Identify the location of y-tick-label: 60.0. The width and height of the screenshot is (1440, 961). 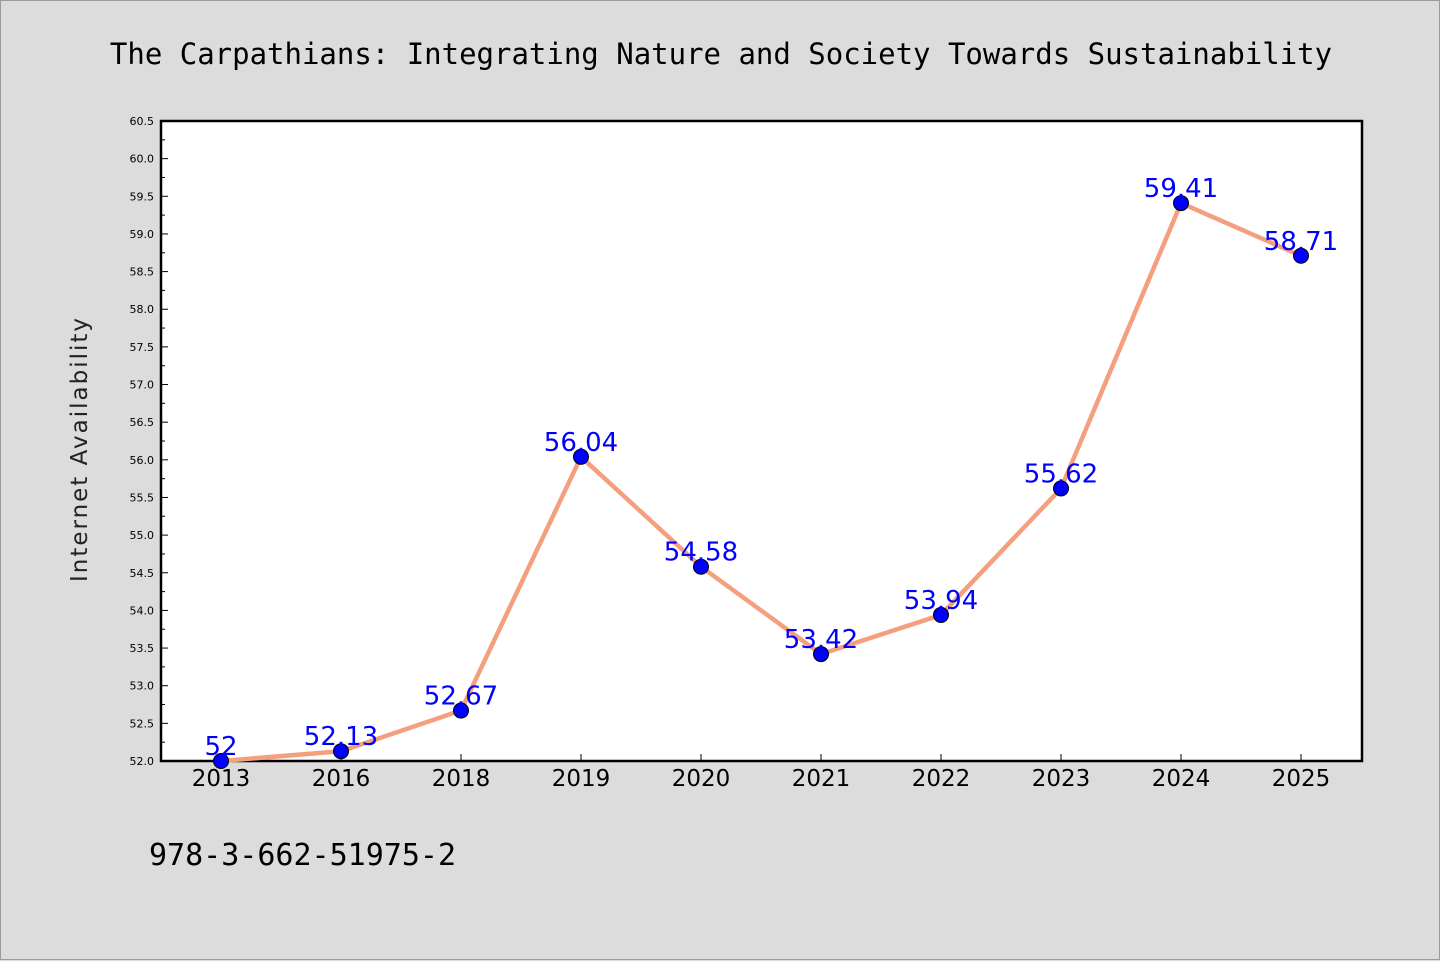
(142, 159).